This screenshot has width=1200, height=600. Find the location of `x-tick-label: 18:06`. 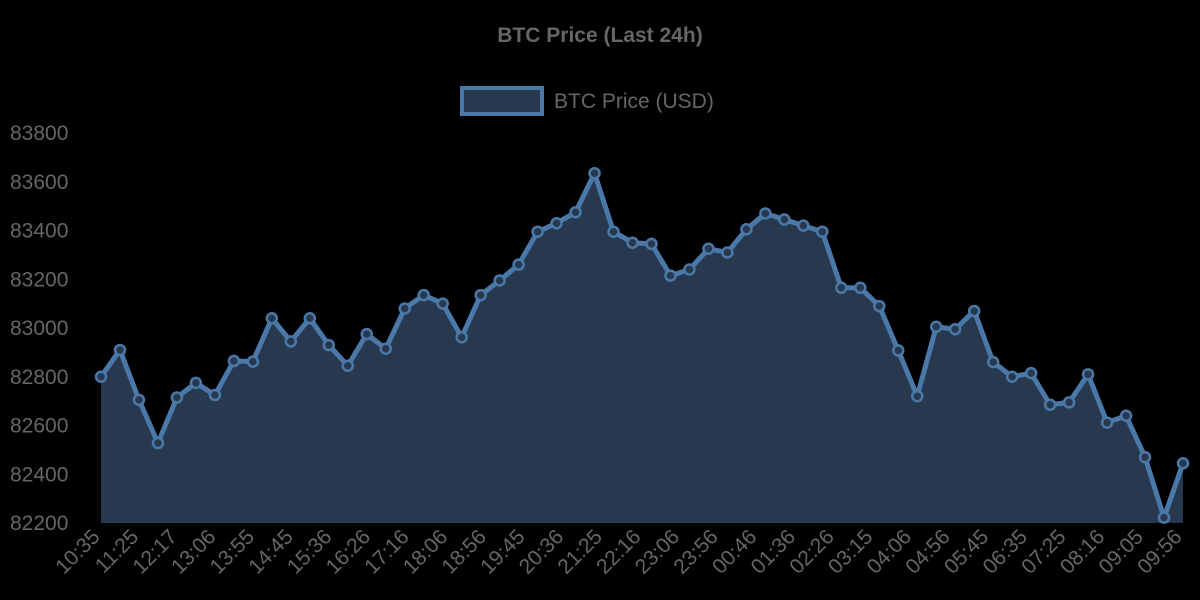

x-tick-label: 18:06 is located at coordinates (425, 551).